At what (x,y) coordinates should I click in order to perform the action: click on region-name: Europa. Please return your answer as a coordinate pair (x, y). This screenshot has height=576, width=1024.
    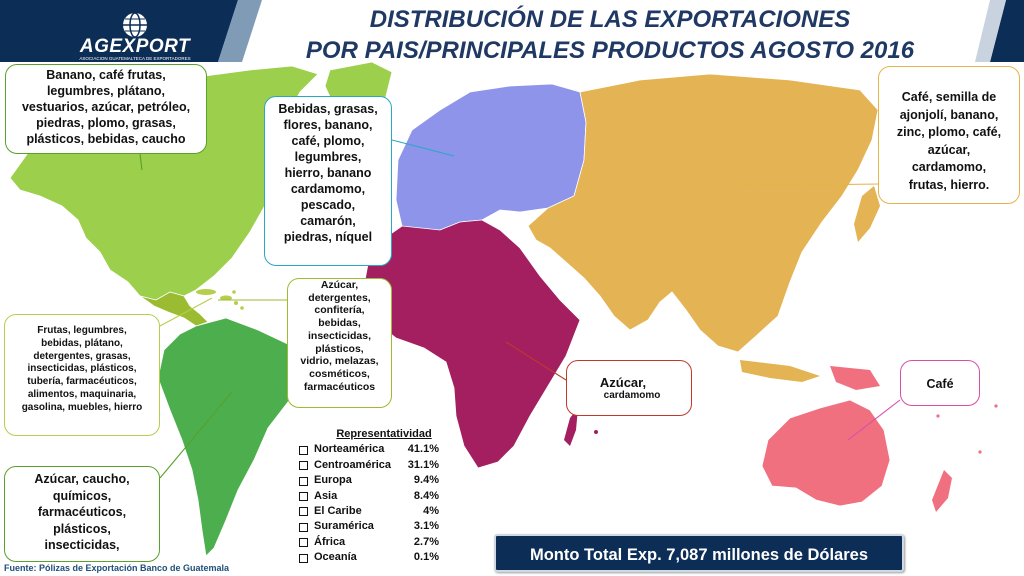
    Looking at the image, I should click on (333, 480).